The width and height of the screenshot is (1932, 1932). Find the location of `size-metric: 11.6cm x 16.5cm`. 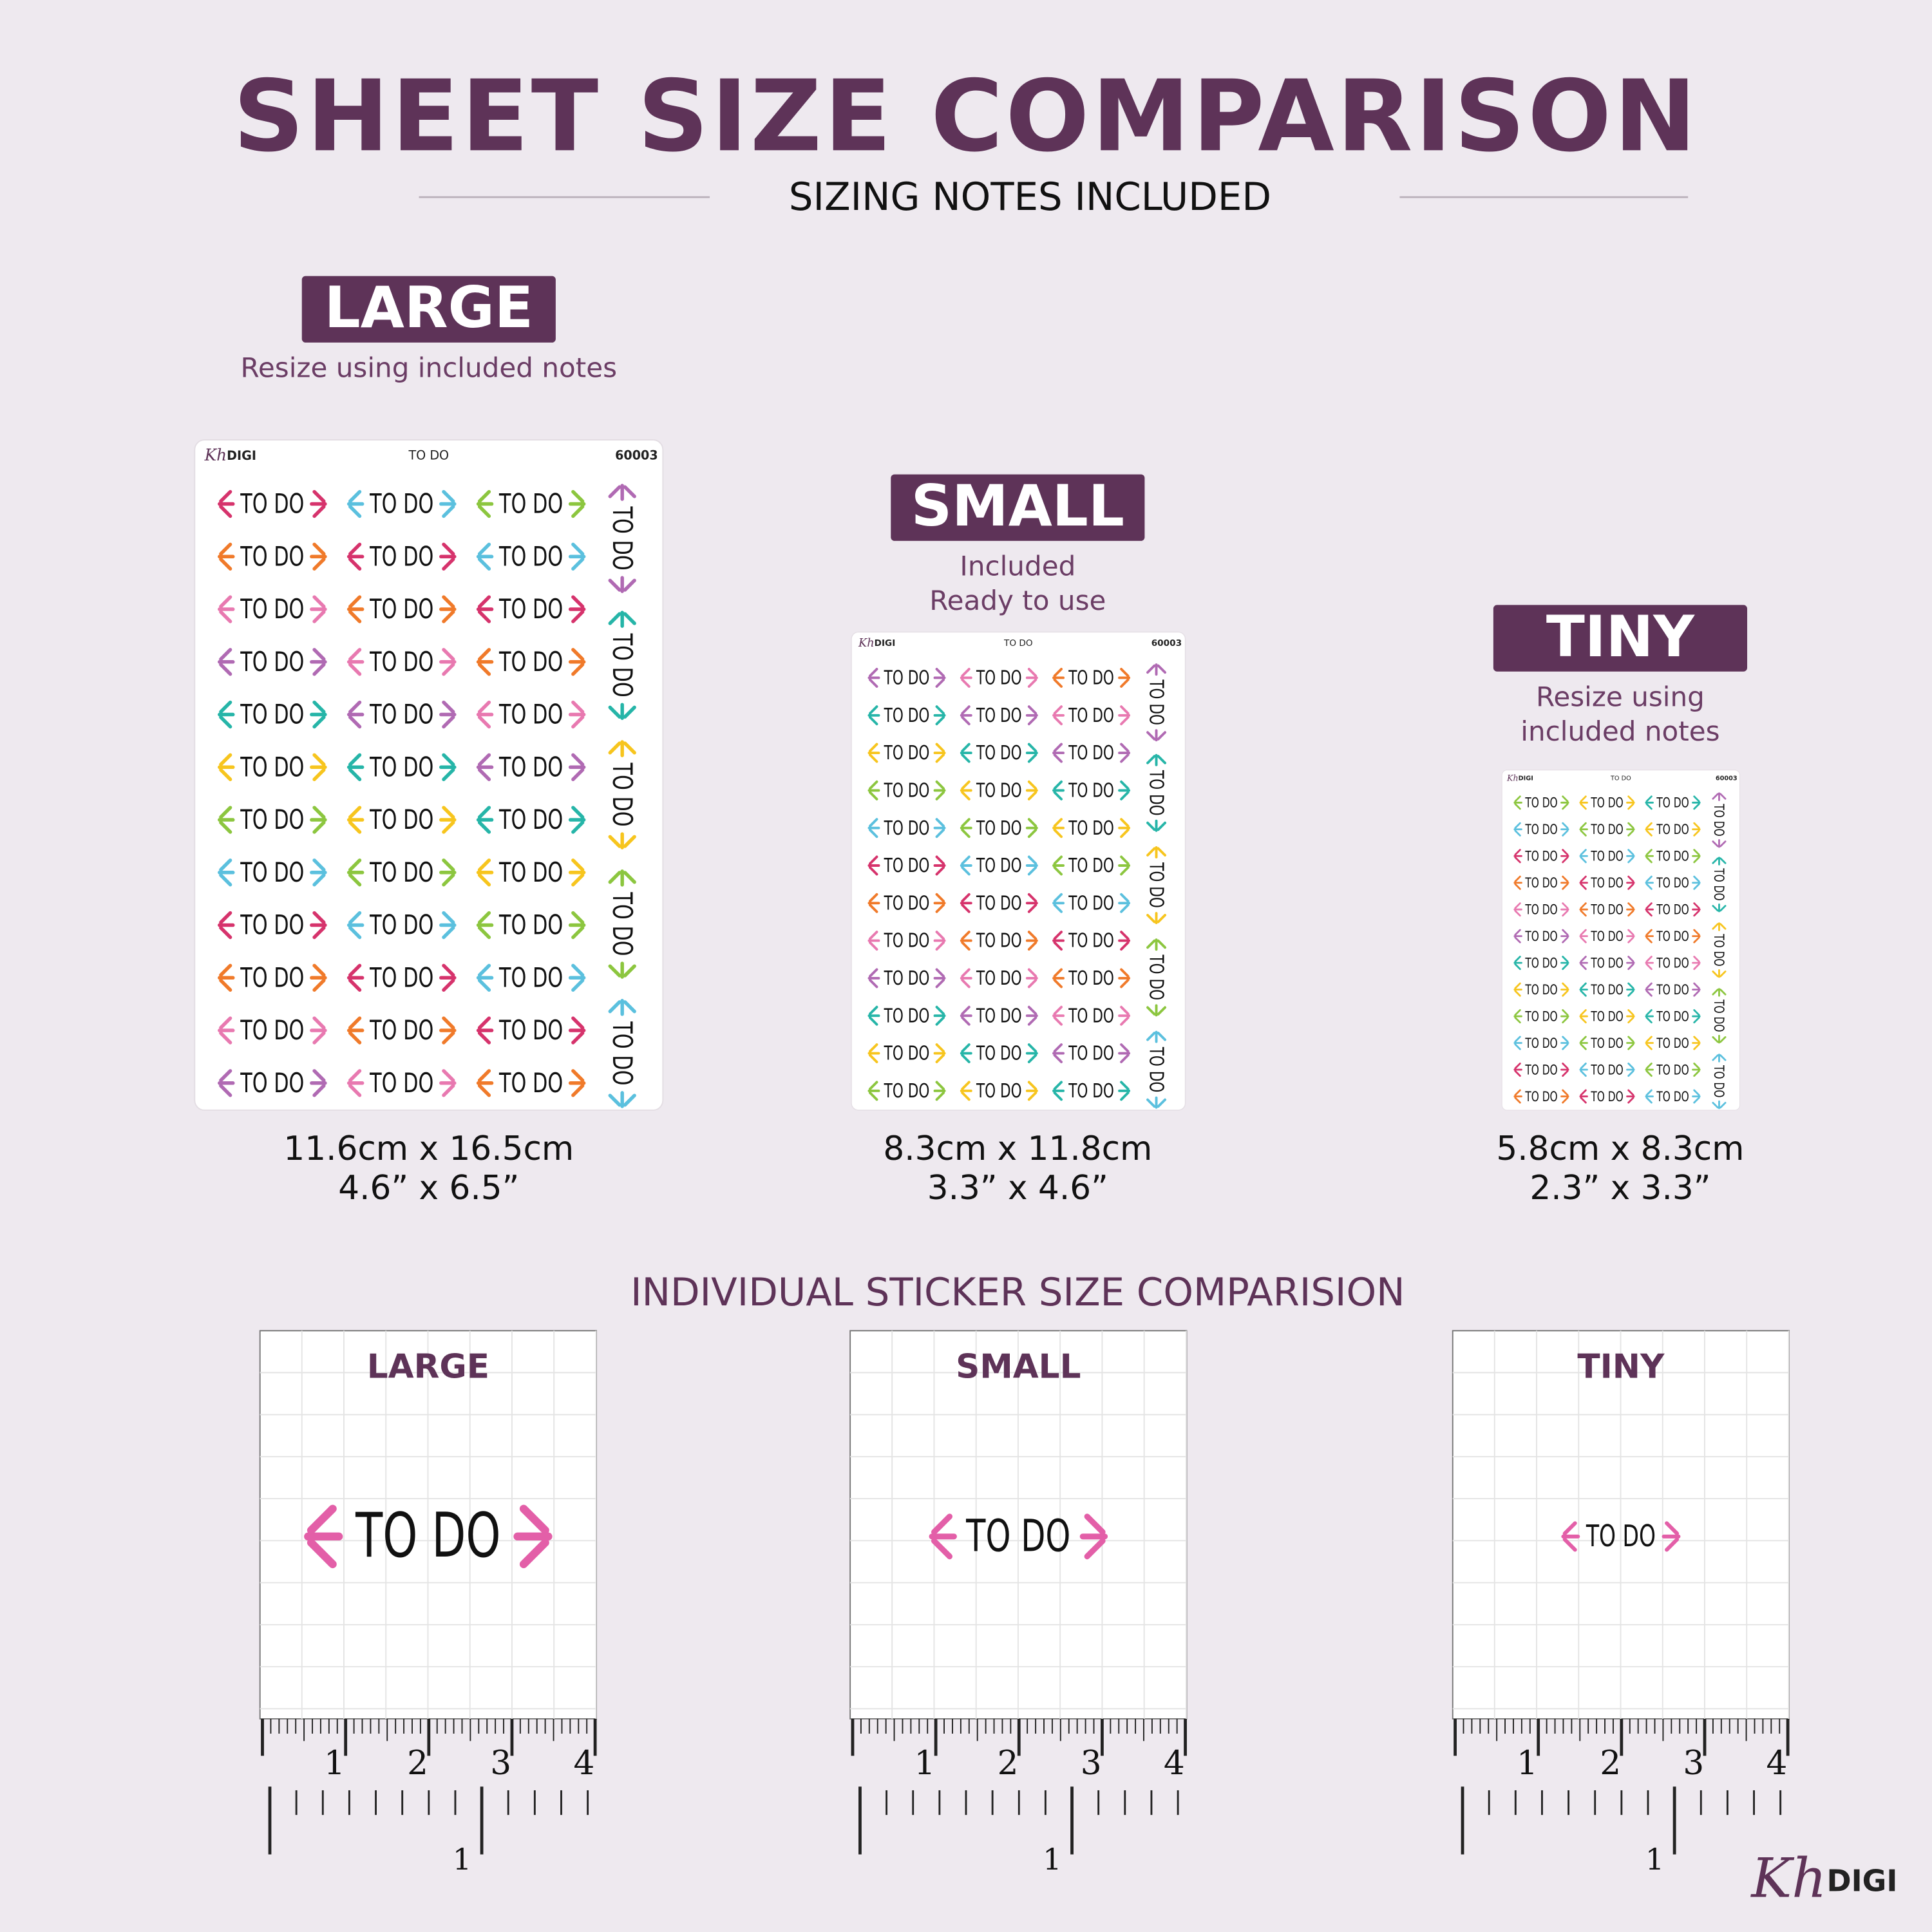

size-metric: 11.6cm x 16.5cm is located at coordinates (429, 1149).